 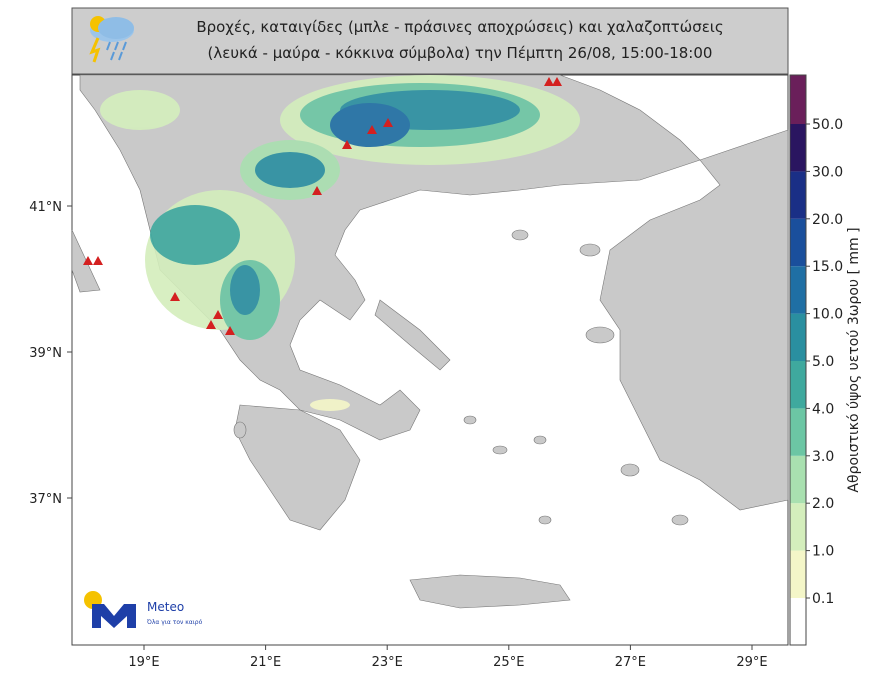 I want to click on logo-name: Meteo, so click(x=165, y=607).